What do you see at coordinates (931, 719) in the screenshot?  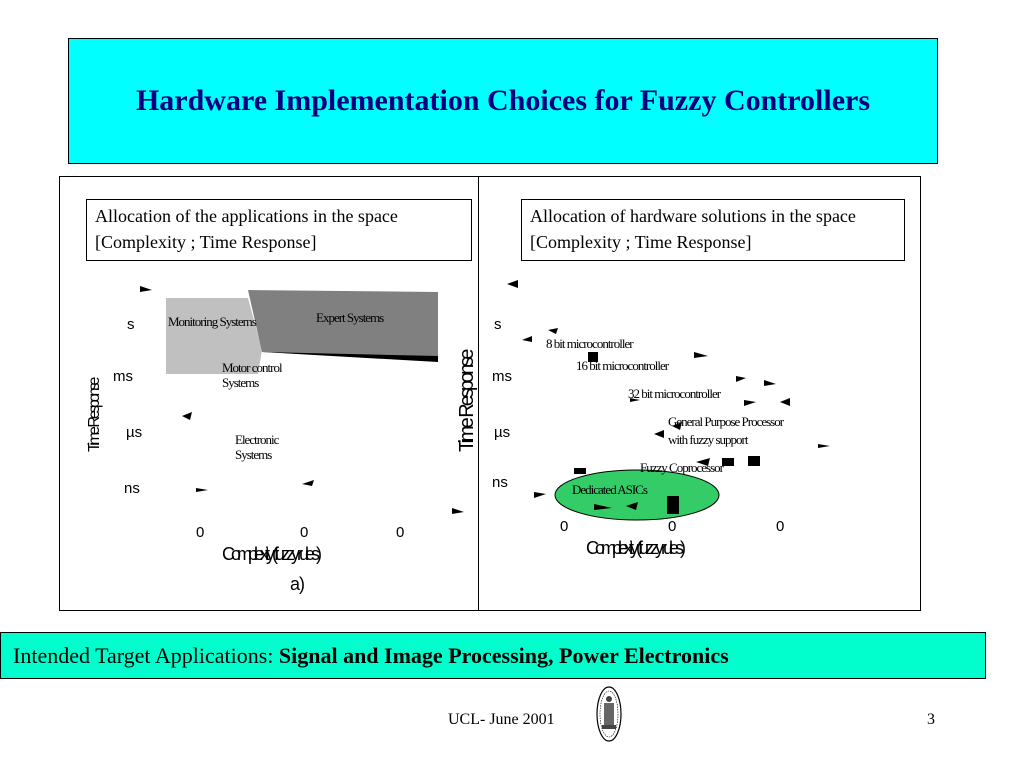 I see `page-number: 3` at bounding box center [931, 719].